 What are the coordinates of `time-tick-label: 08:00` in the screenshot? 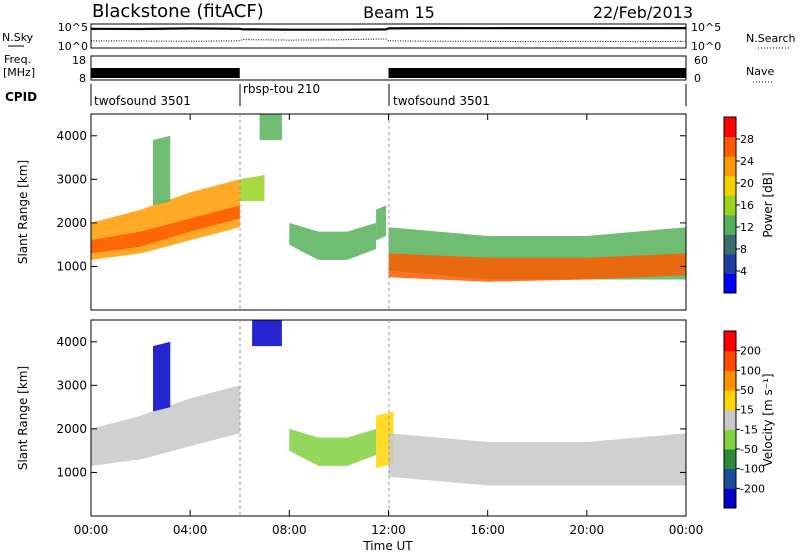 It's located at (289, 530).